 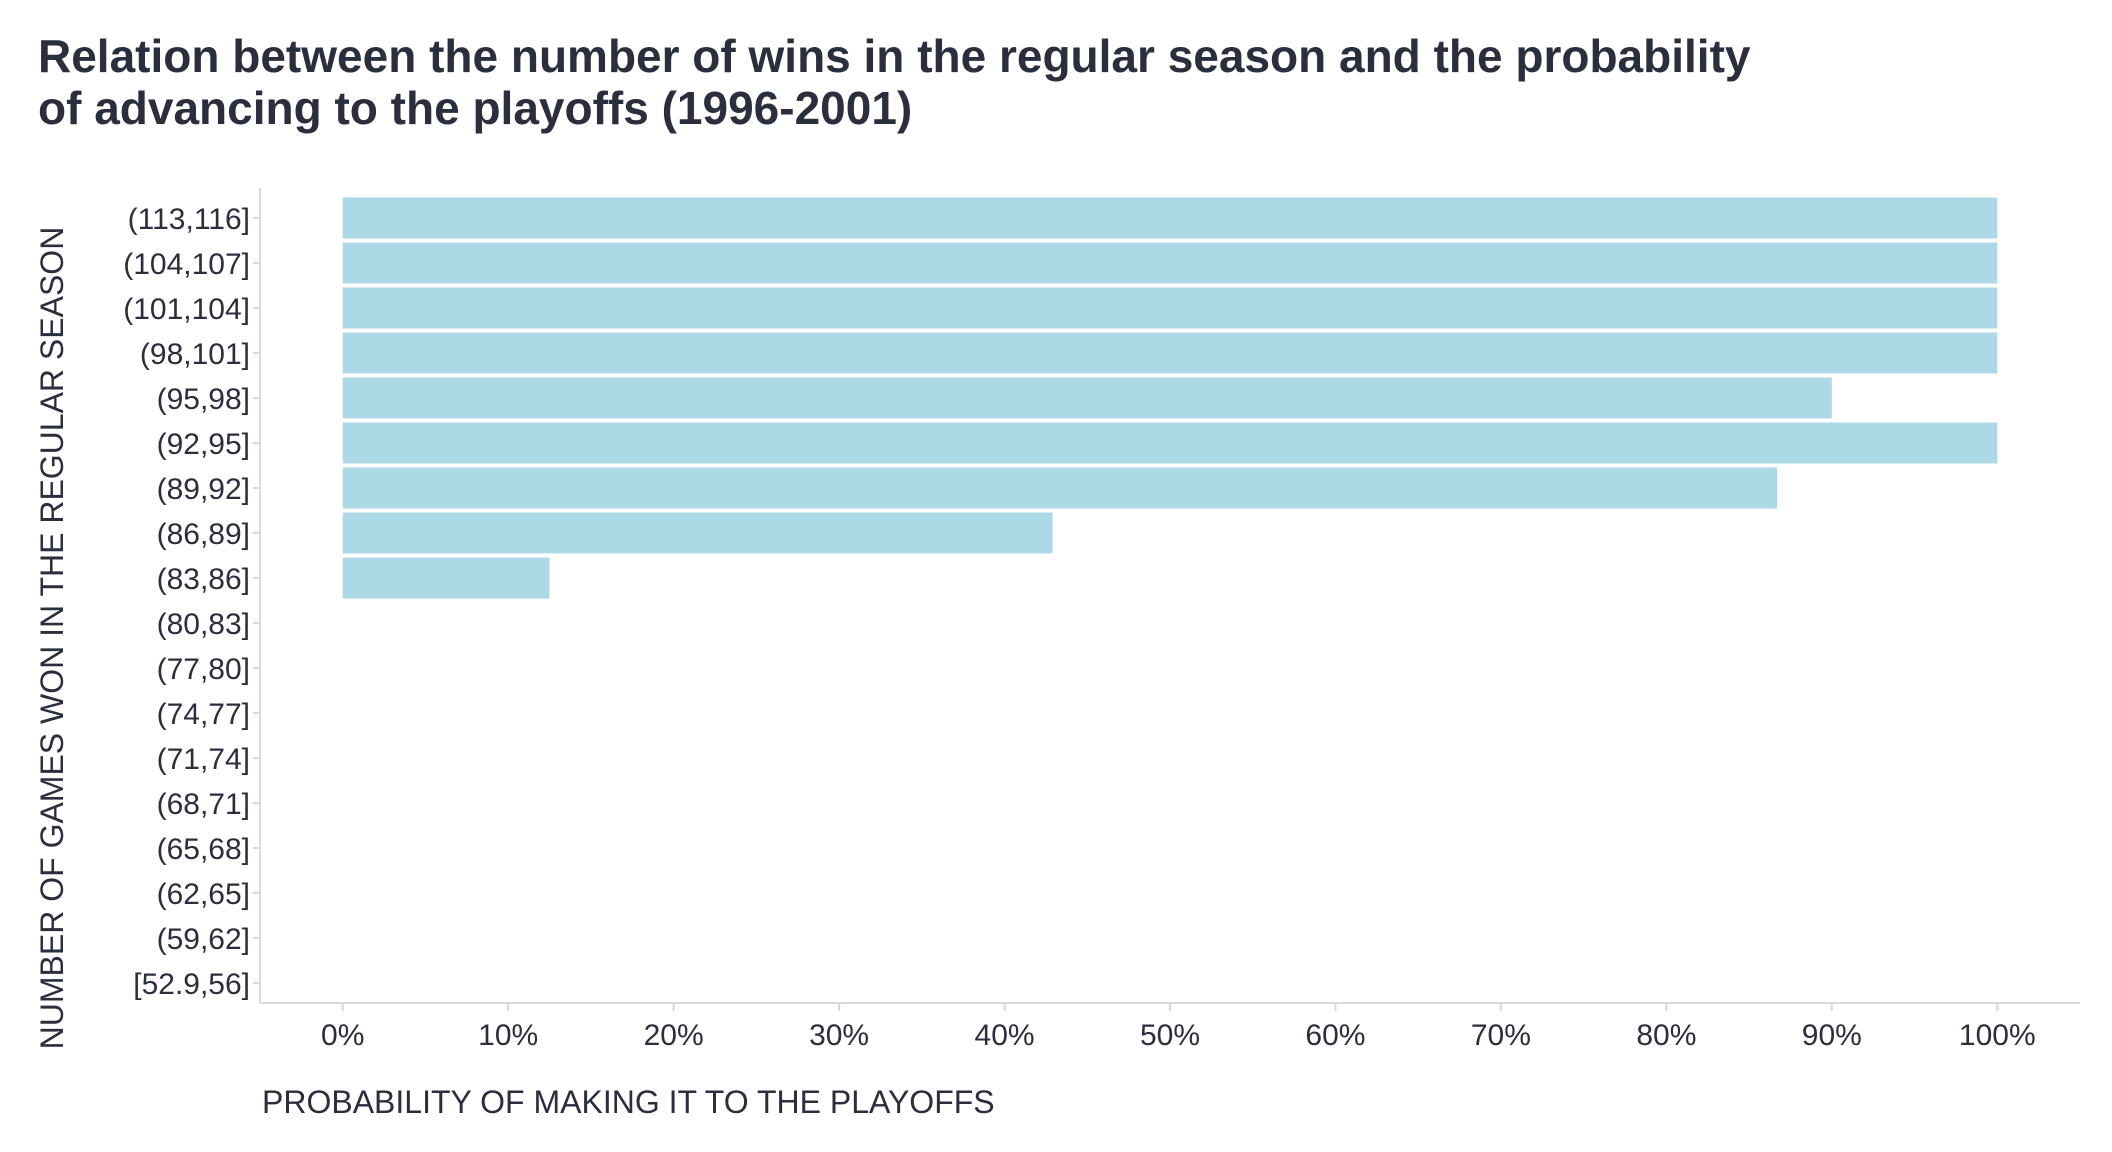 I want to click on chart-title-line-2: of advancing to the playoffs (1996-2001), so click(x=475, y=108).